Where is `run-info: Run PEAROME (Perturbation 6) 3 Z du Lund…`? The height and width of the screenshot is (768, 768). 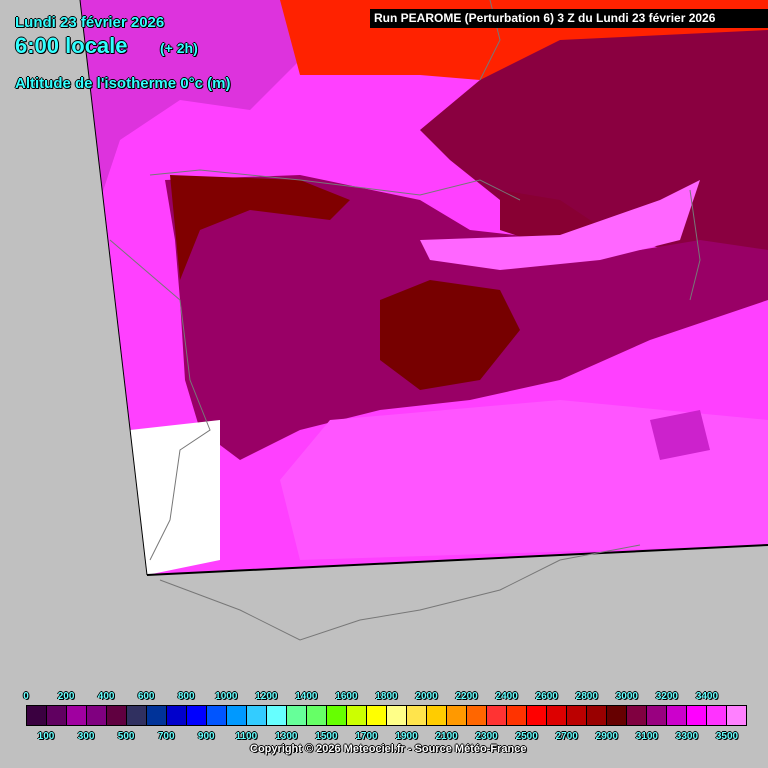 run-info: Run PEAROME (Perturbation 6) 3 Z du Lund… is located at coordinates (569, 18).